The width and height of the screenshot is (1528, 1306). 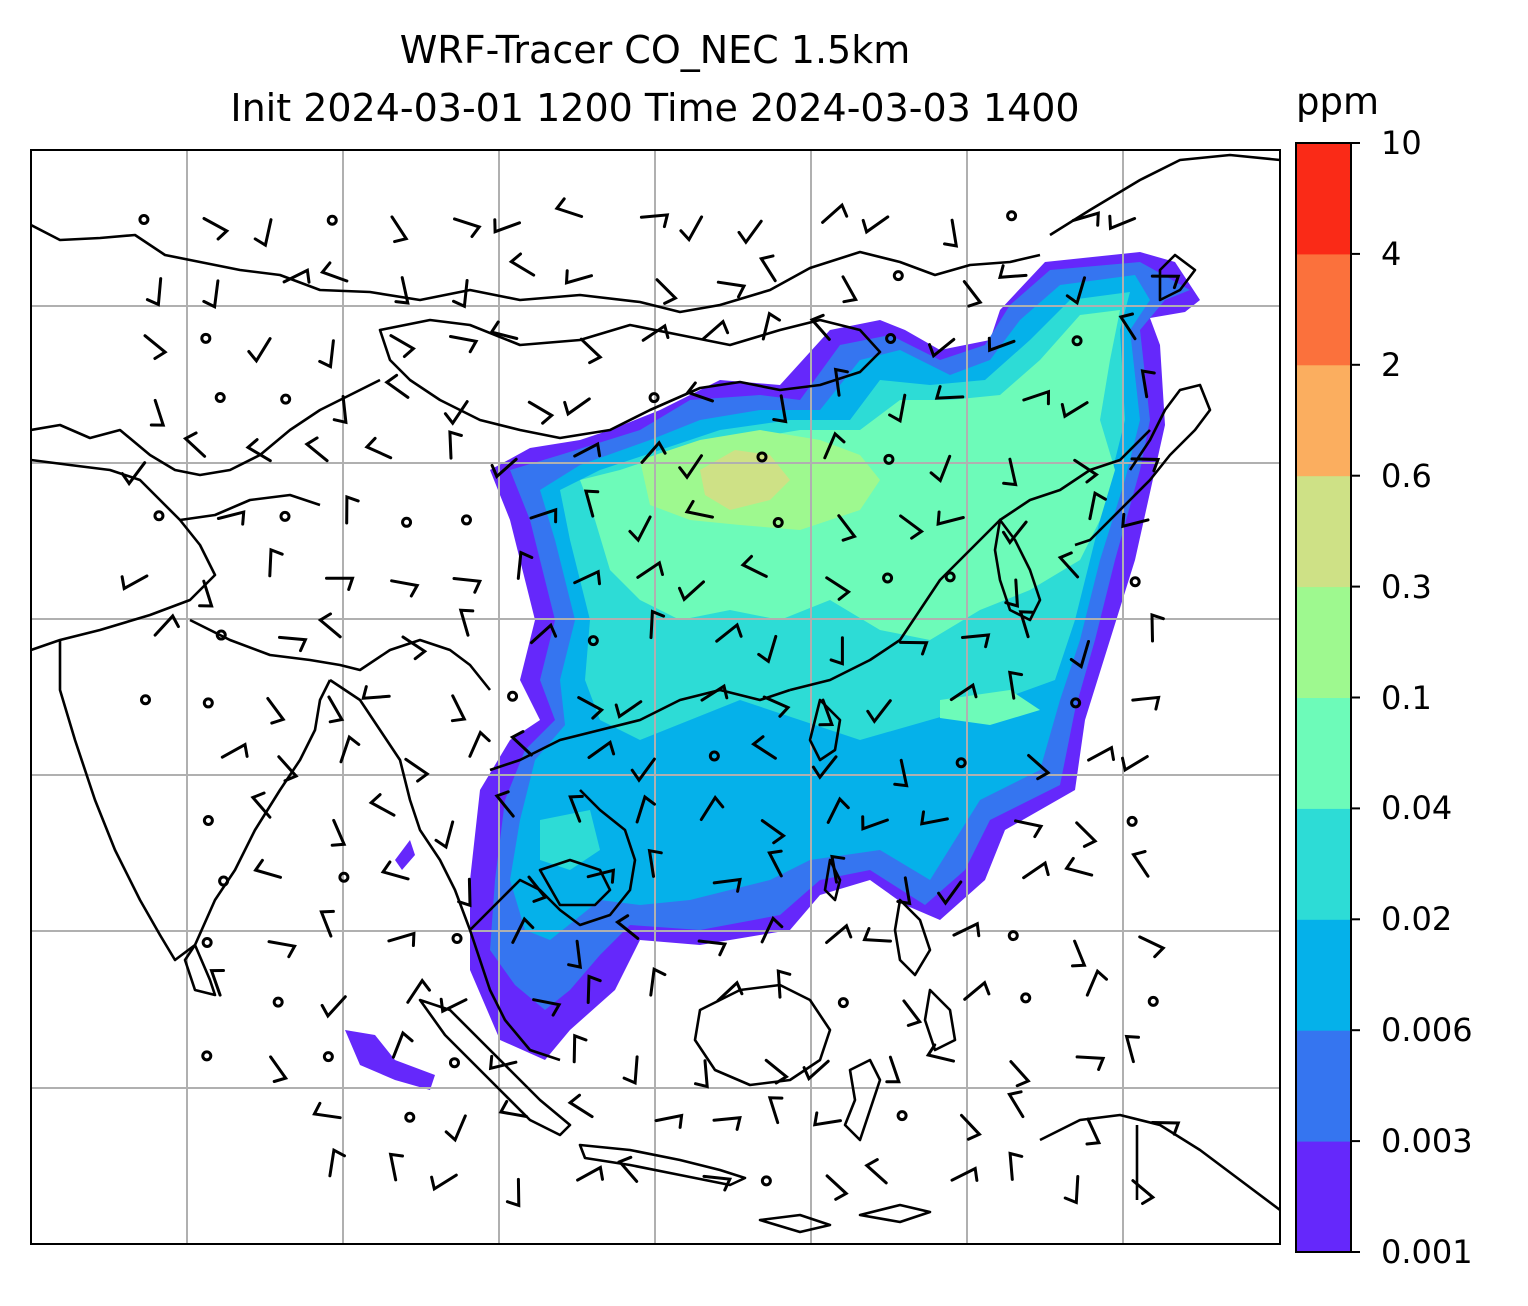 What do you see at coordinates (1401, 143) in the screenshot?
I see `colorbar-tick-label: 10` at bounding box center [1401, 143].